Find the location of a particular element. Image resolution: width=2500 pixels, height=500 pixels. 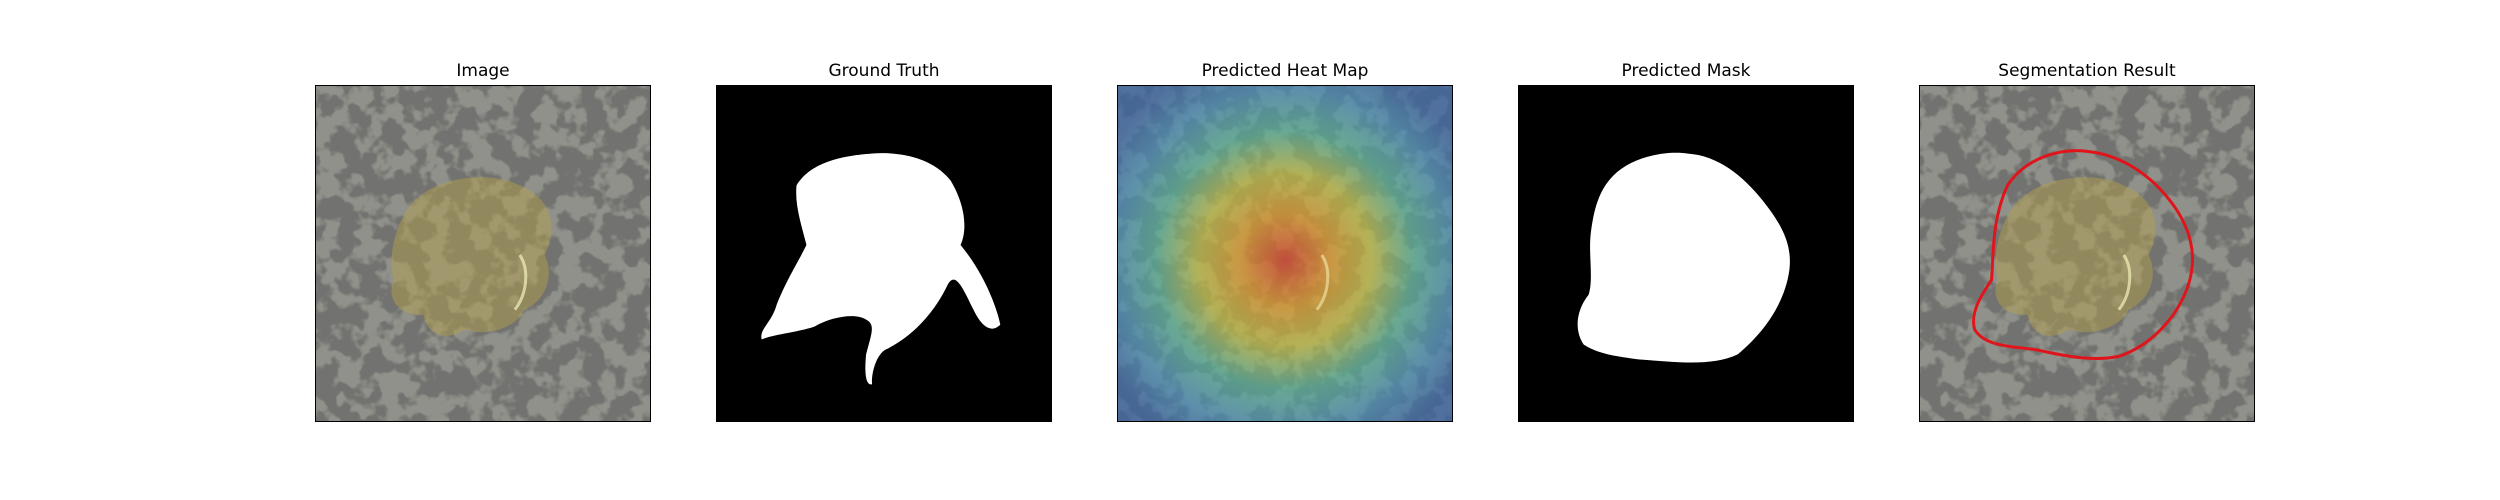

panel-title: Segmentation Result is located at coordinates (2087, 71).